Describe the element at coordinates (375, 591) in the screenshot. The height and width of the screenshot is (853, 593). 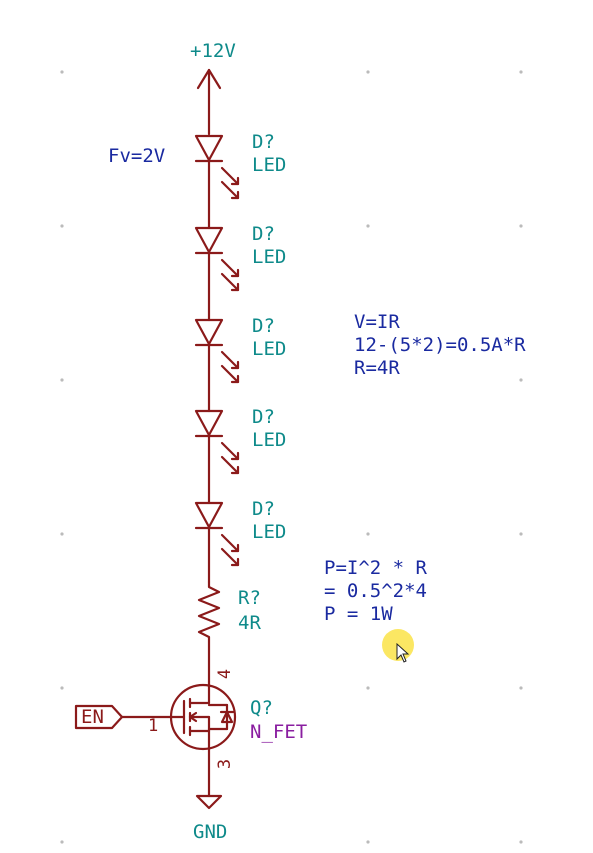
I see `note-line: = 0.5^2*4` at that location.